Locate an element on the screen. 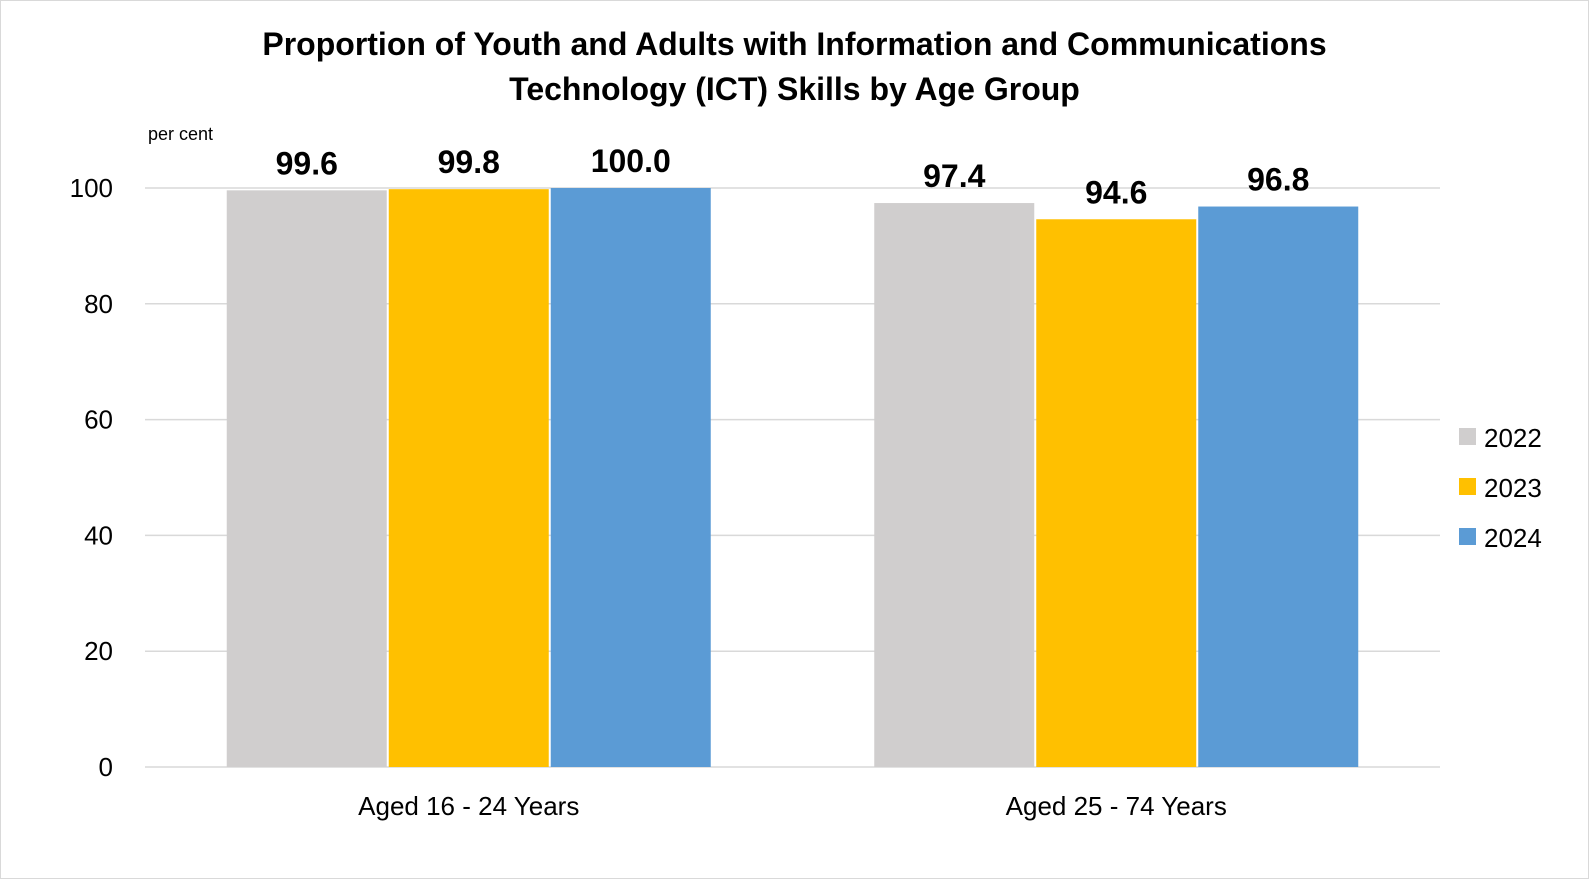  legend-label-2023: 2023 is located at coordinates (1513, 488).